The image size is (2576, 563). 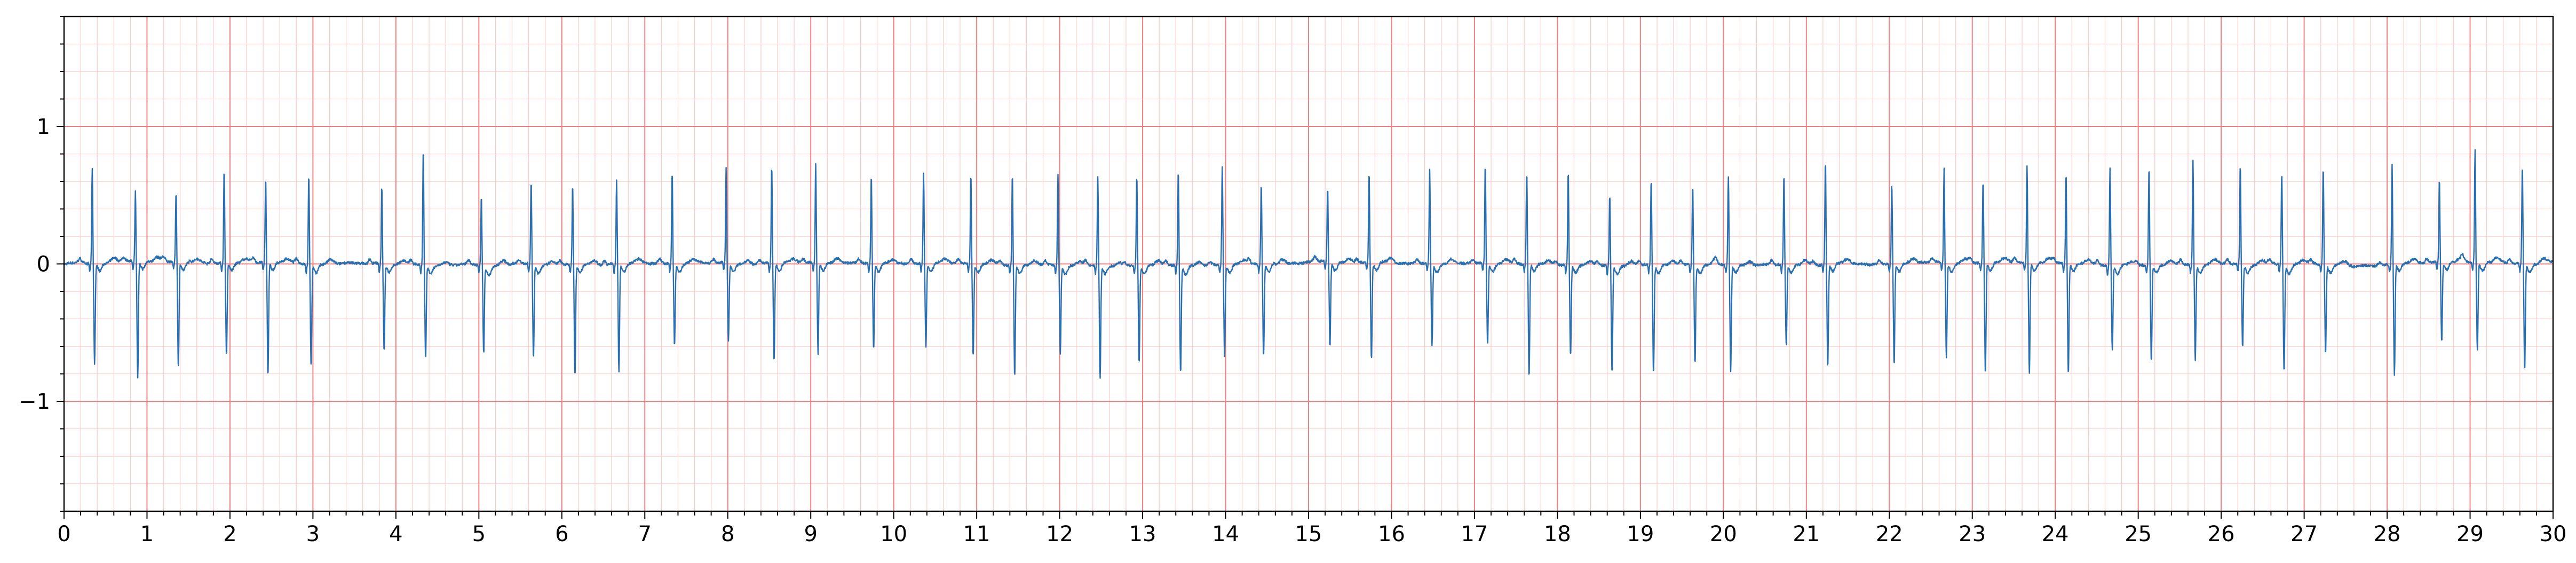 What do you see at coordinates (1889, 534) in the screenshot?
I see `x-tick-label: 22` at bounding box center [1889, 534].